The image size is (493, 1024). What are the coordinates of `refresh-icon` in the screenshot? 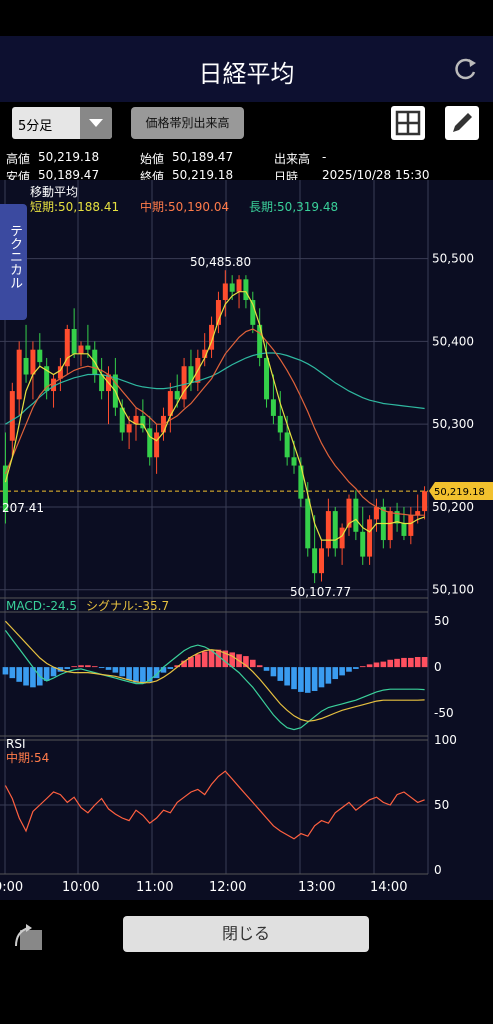 It's located at (466, 69).